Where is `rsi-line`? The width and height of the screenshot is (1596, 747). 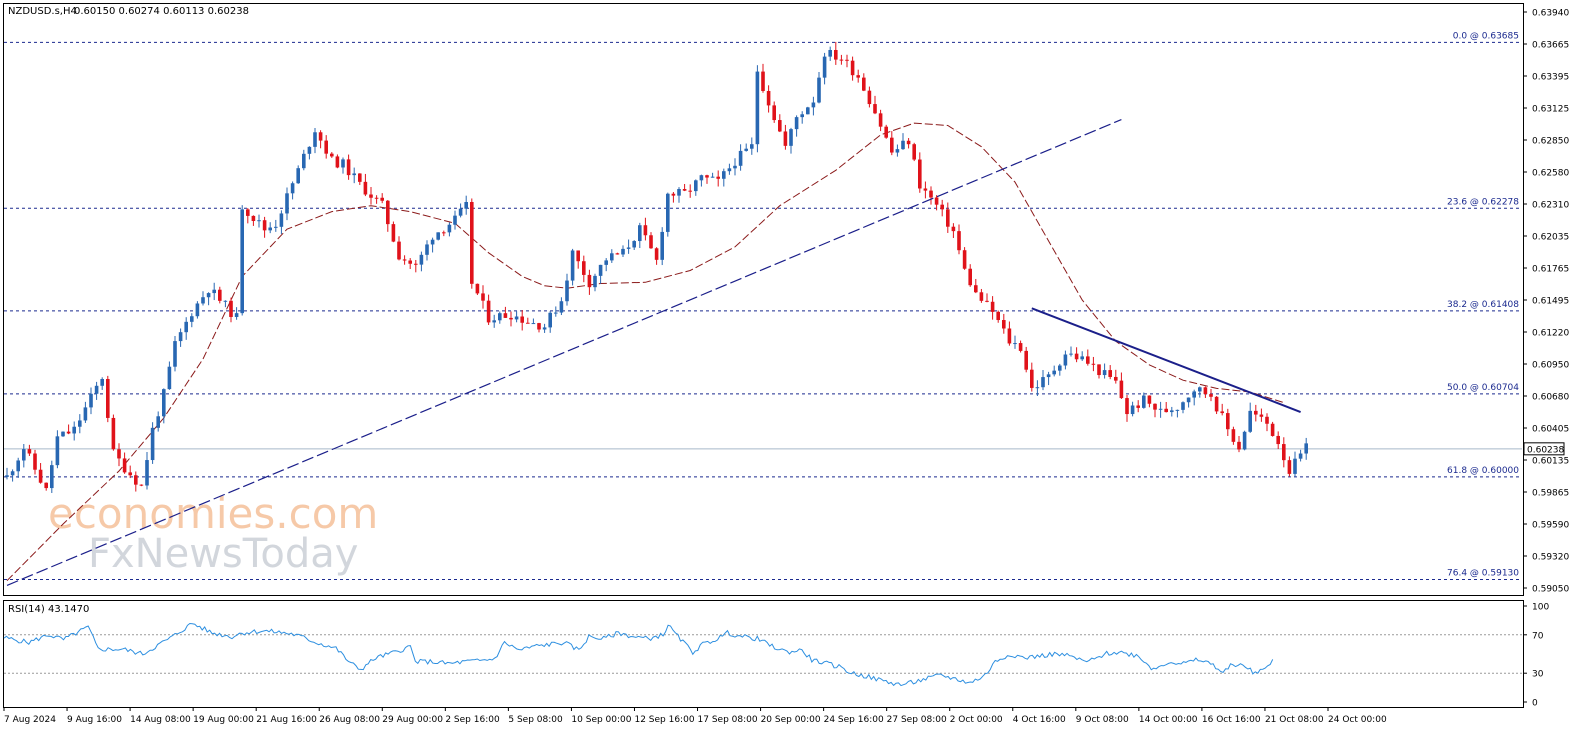 rsi-line is located at coordinates (638, 654).